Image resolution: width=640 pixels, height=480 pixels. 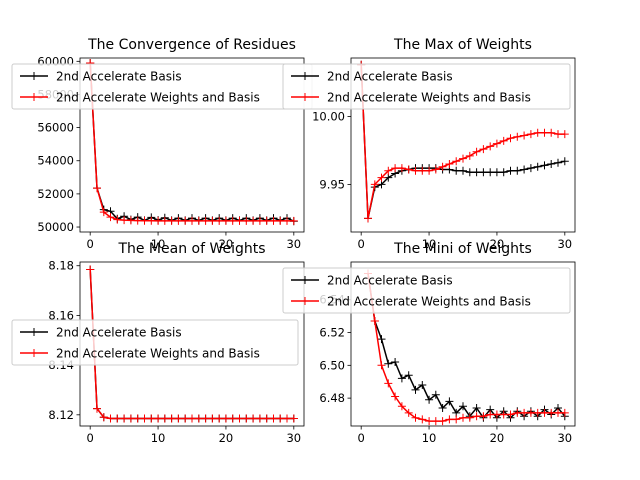 What do you see at coordinates (462, 249) in the screenshot?
I see `chart-title: The Mini of Weights` at bounding box center [462, 249].